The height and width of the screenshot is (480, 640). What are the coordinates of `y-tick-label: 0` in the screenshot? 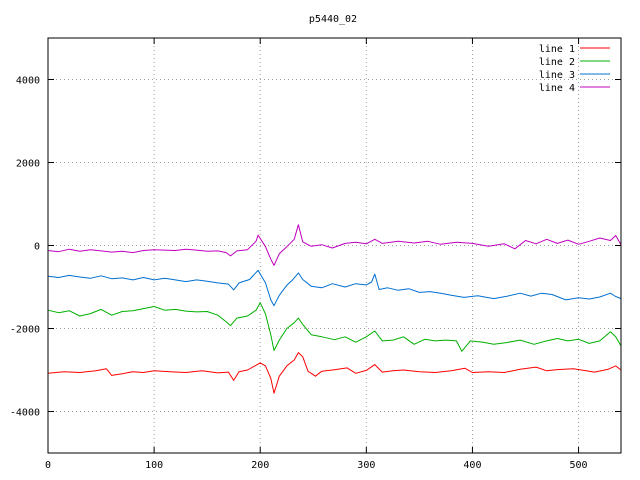 It's located at (37, 247).